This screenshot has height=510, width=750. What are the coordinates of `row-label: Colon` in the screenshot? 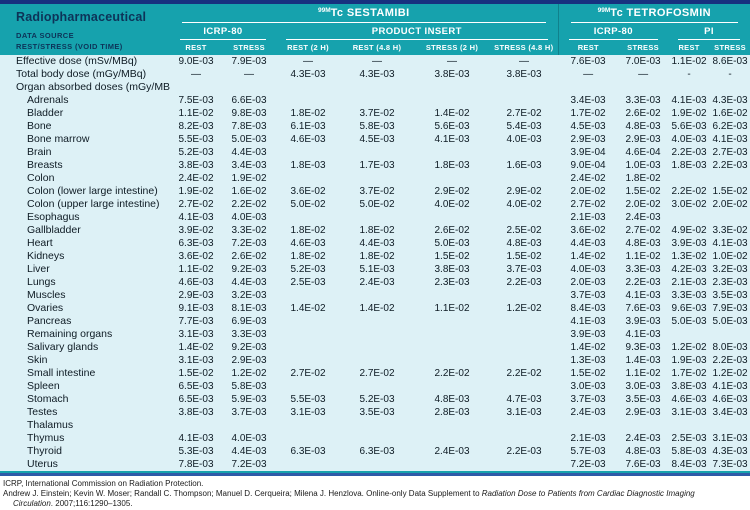 It's located at (85, 178).